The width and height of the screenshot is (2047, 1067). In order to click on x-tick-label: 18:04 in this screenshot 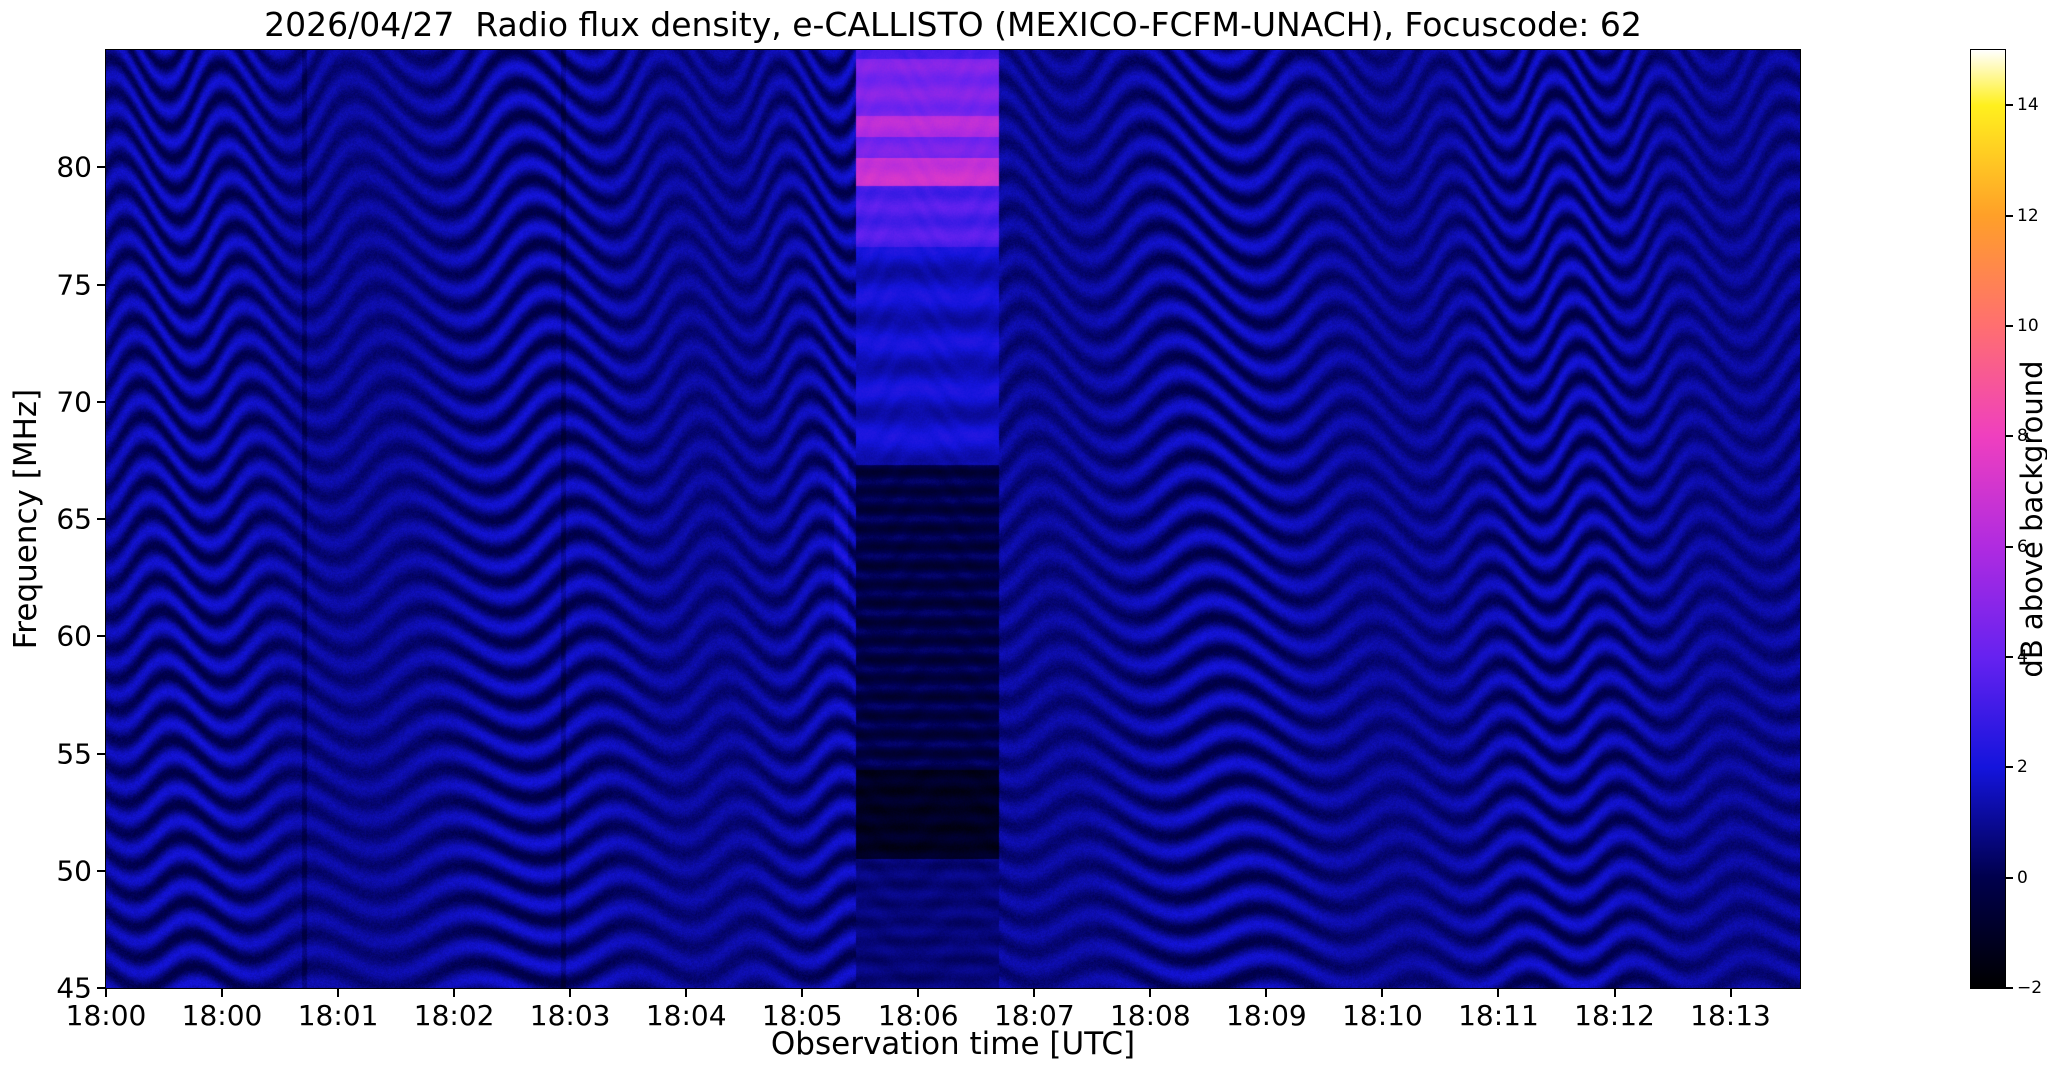, I will do `click(686, 1015)`.